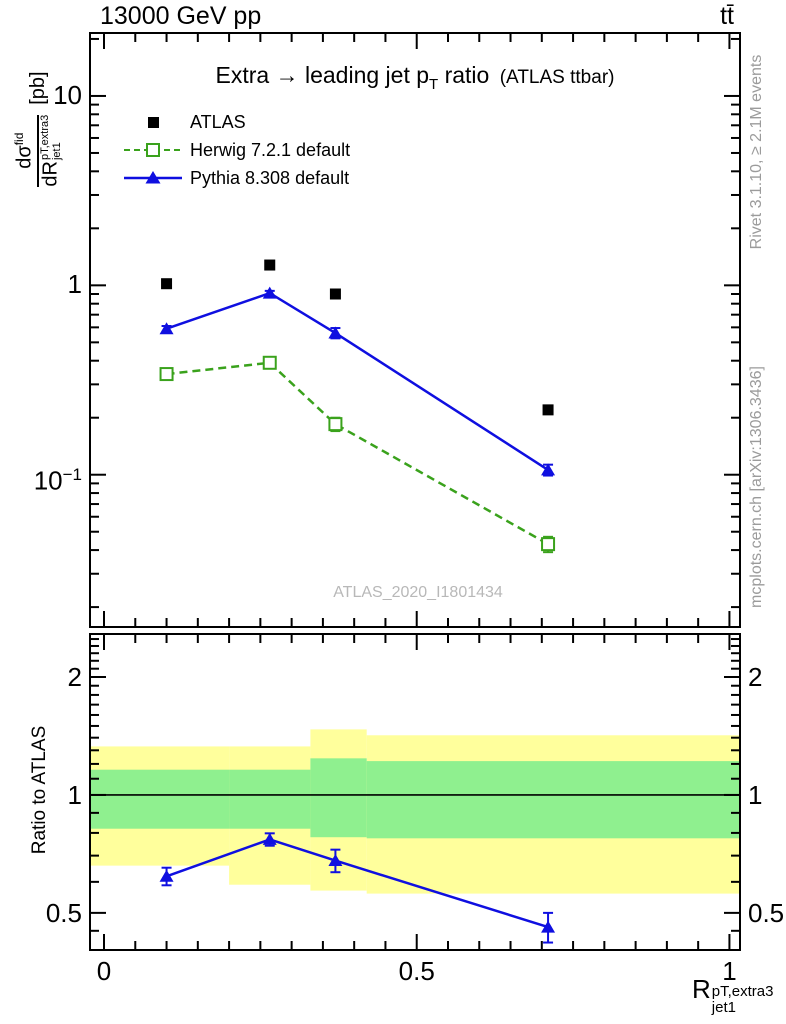  What do you see at coordinates (755, 676) in the screenshot?
I see `ratio-y-tick-label-right: 2` at bounding box center [755, 676].